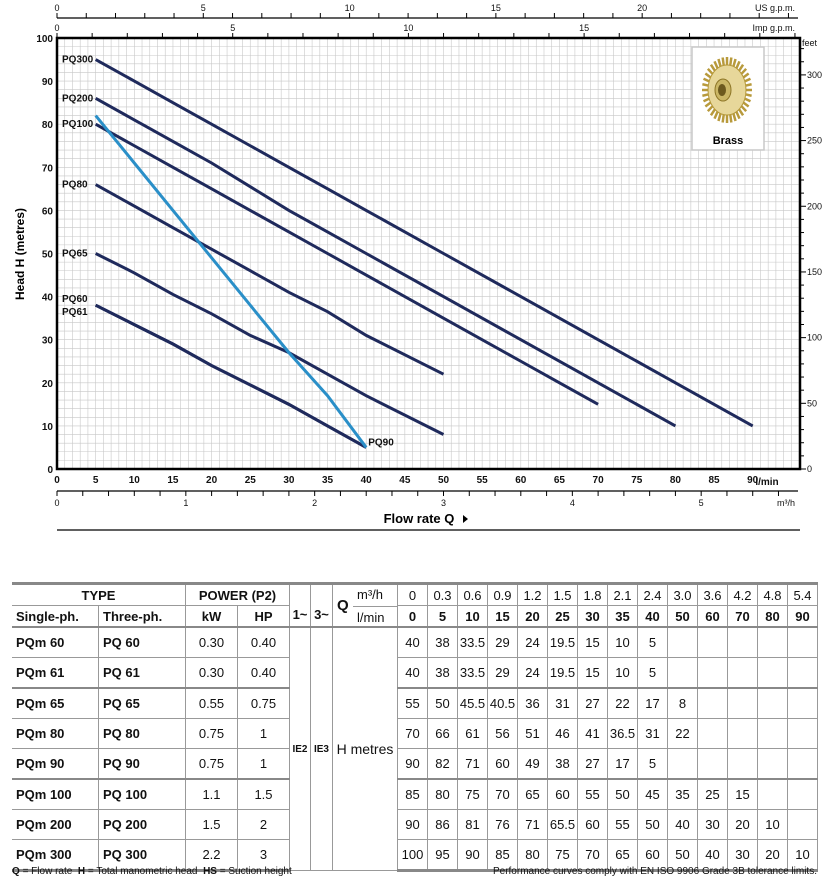 The width and height of the screenshot is (837, 889). What do you see at coordinates (263, 703) in the screenshot?
I see `power-hp: 0.75` at bounding box center [263, 703].